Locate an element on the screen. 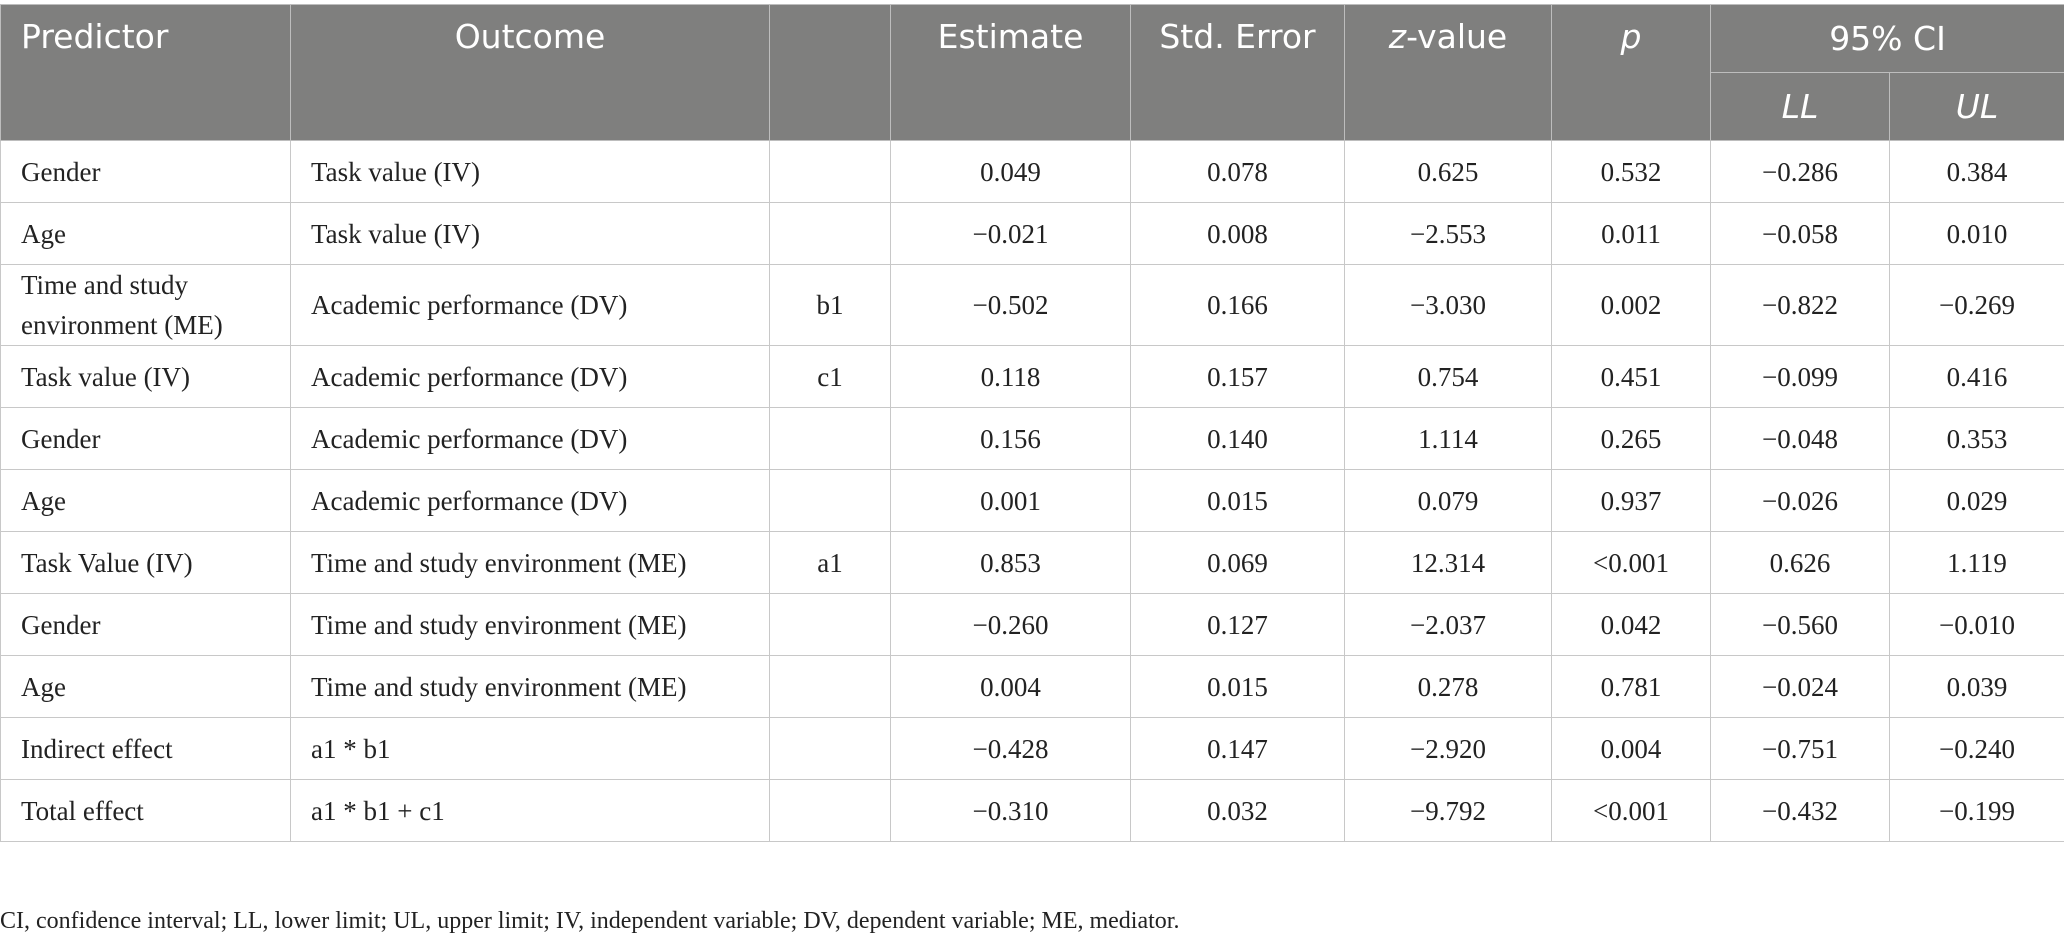 The image size is (2064, 949). table-cell: −0.310 is located at coordinates (1010, 810).